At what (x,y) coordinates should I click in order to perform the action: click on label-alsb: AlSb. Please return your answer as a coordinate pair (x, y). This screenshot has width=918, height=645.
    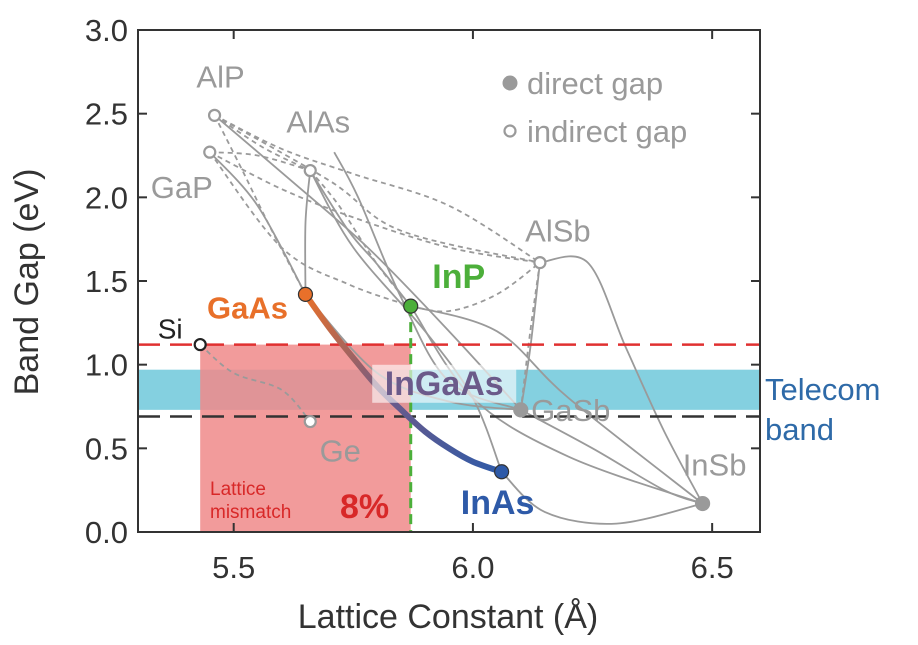
    Looking at the image, I should click on (557, 231).